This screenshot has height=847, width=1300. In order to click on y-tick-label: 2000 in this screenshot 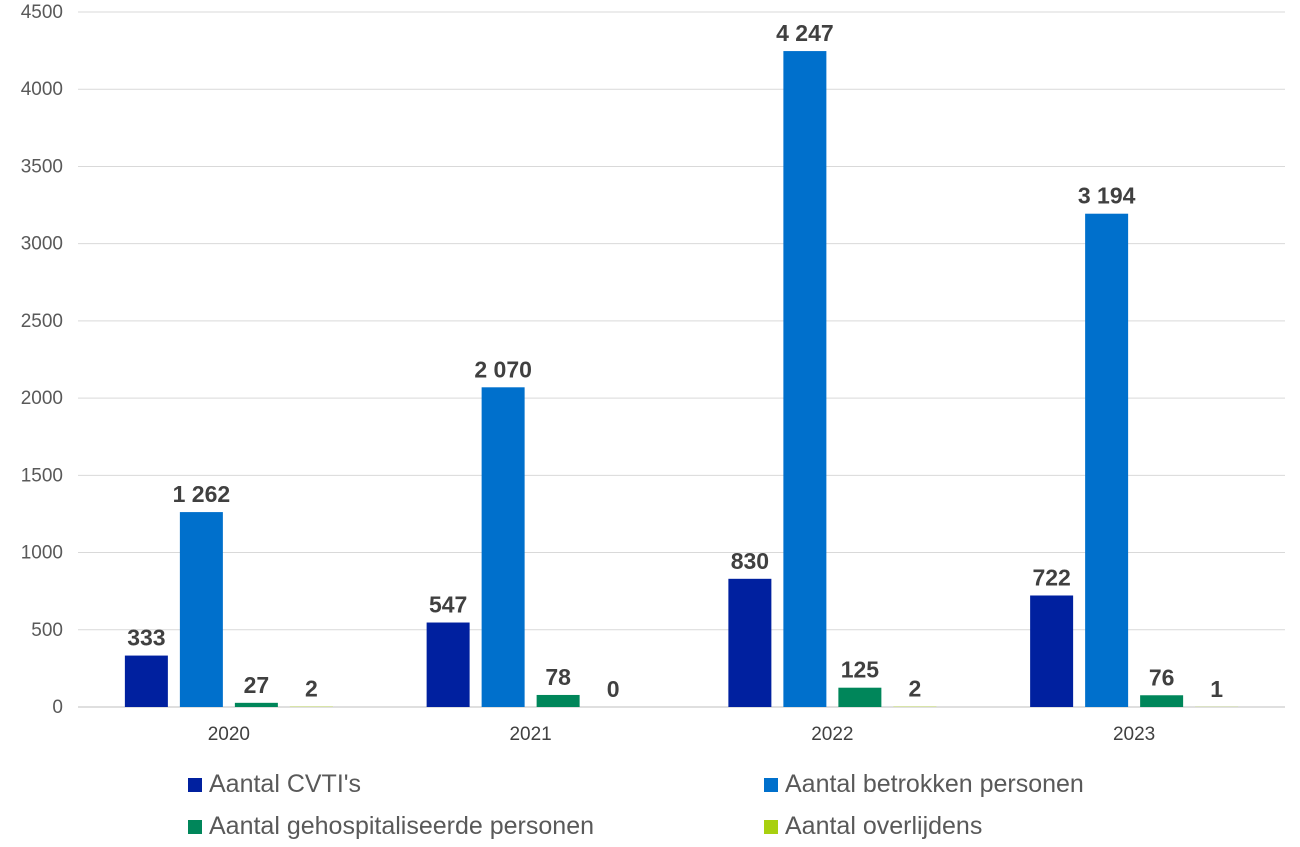, I will do `click(42, 398)`.